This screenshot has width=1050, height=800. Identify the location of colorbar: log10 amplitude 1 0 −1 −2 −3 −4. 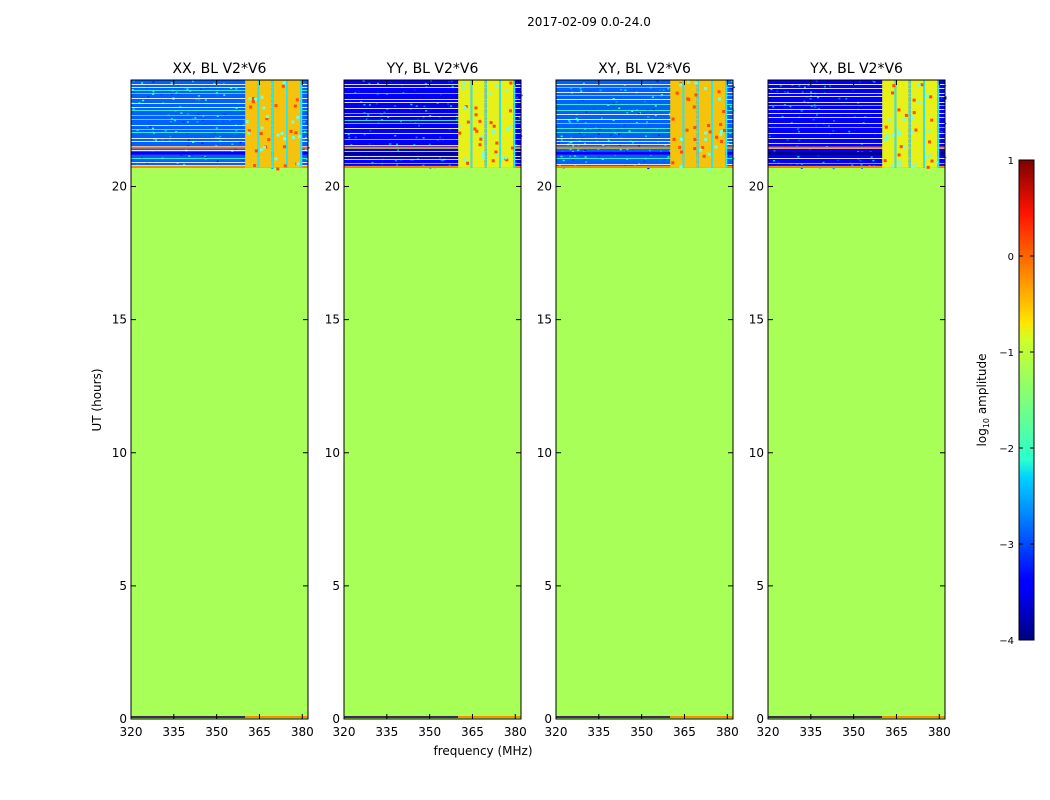
(1005, 401).